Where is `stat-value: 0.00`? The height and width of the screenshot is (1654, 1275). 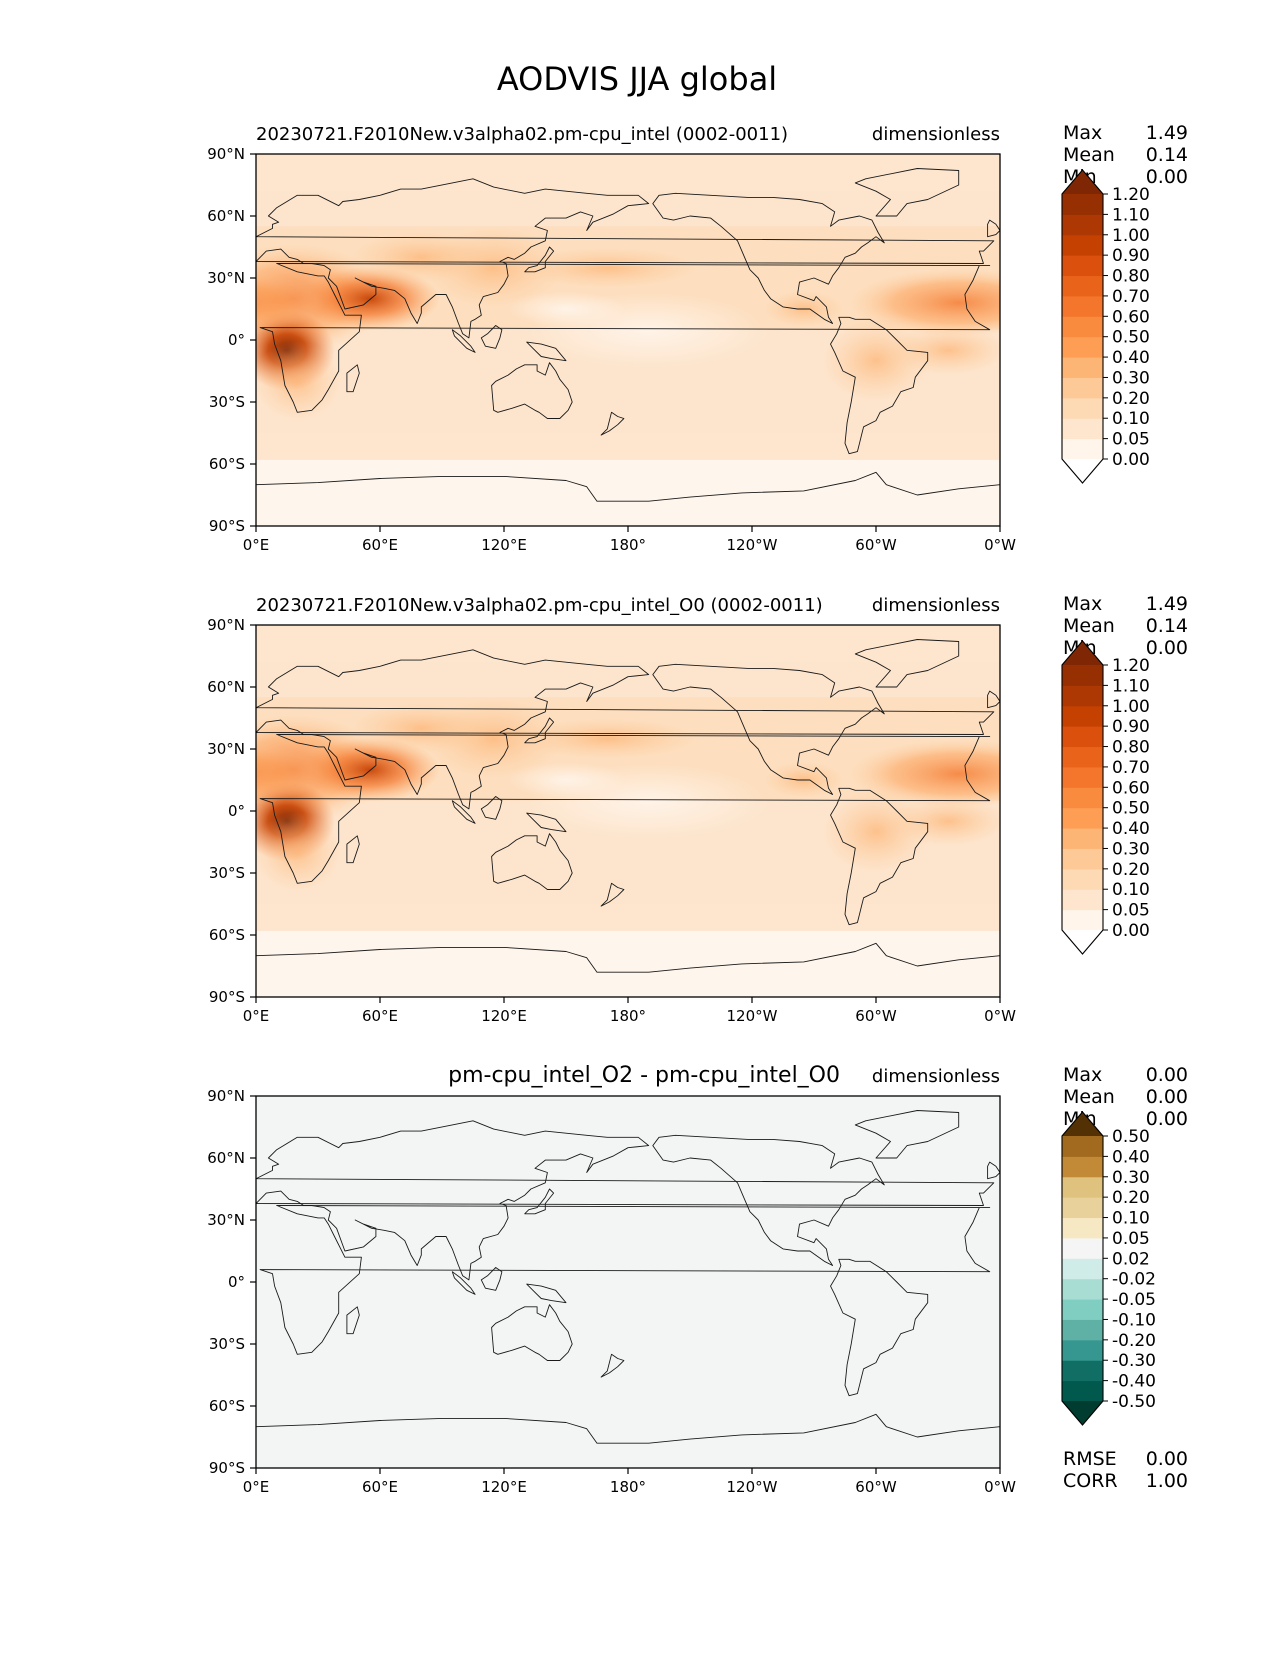 stat-value: 0.00 is located at coordinates (1167, 1075).